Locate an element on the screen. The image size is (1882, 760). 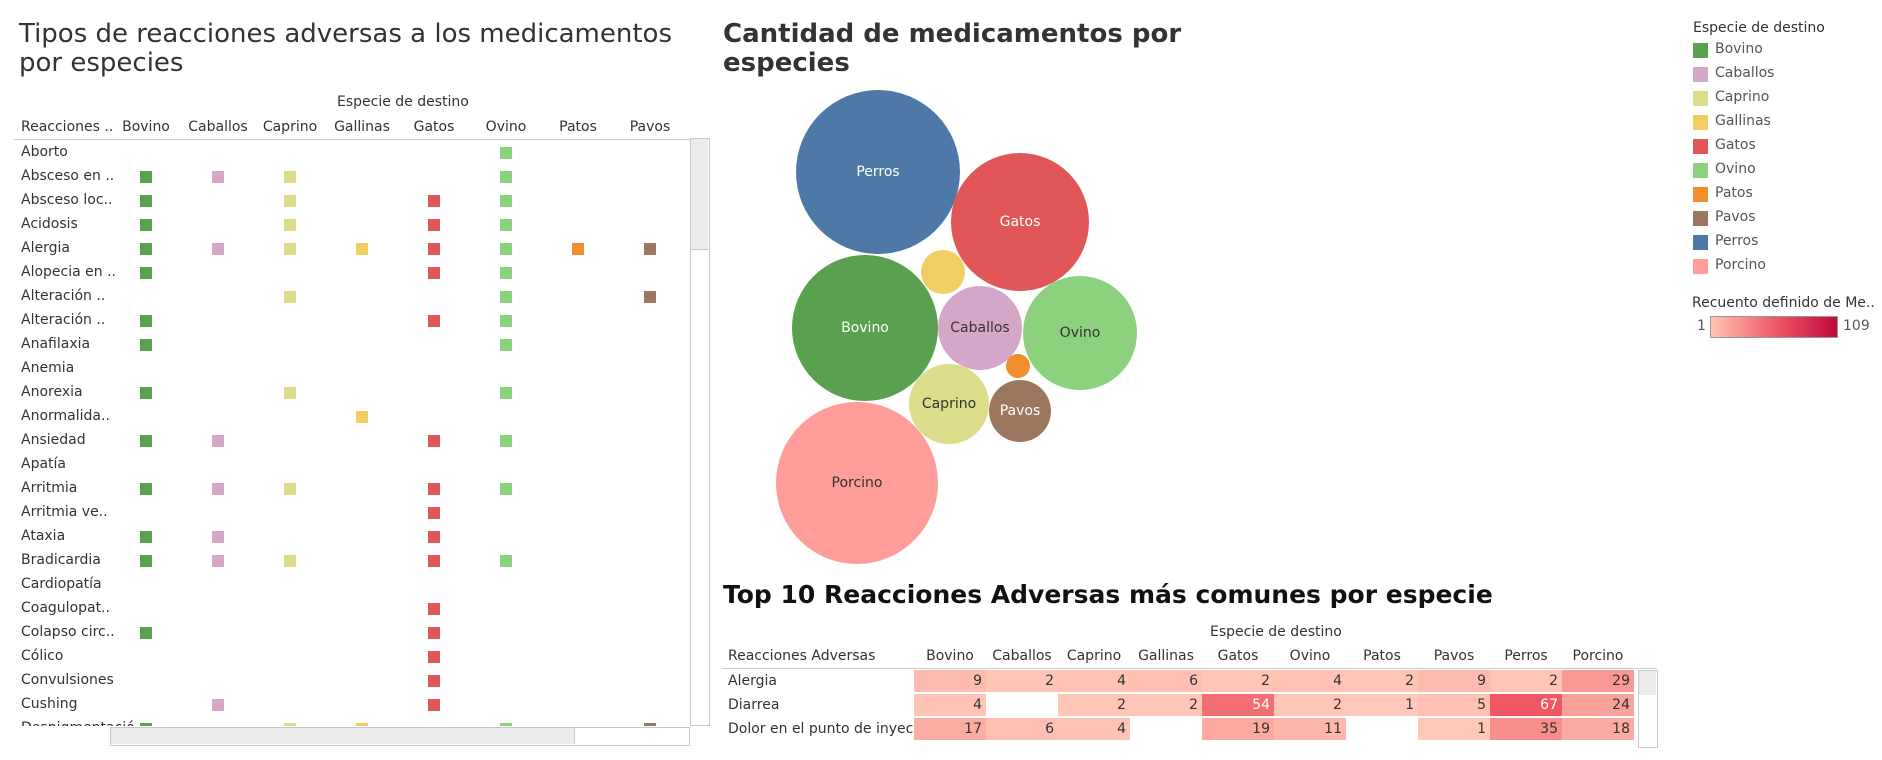
left-row-label: Alergia is located at coordinates (45, 248).